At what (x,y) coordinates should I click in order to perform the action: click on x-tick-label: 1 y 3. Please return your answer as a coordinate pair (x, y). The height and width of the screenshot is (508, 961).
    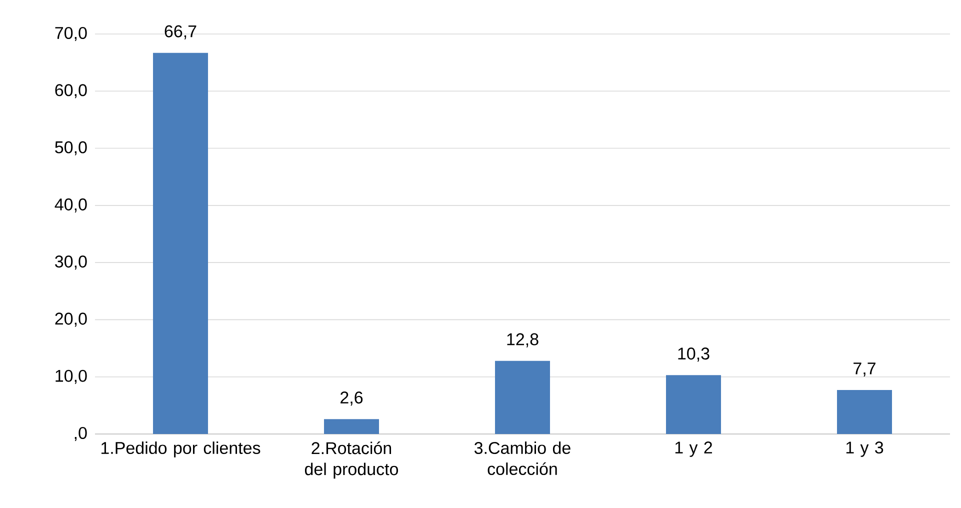
    Looking at the image, I should click on (865, 449).